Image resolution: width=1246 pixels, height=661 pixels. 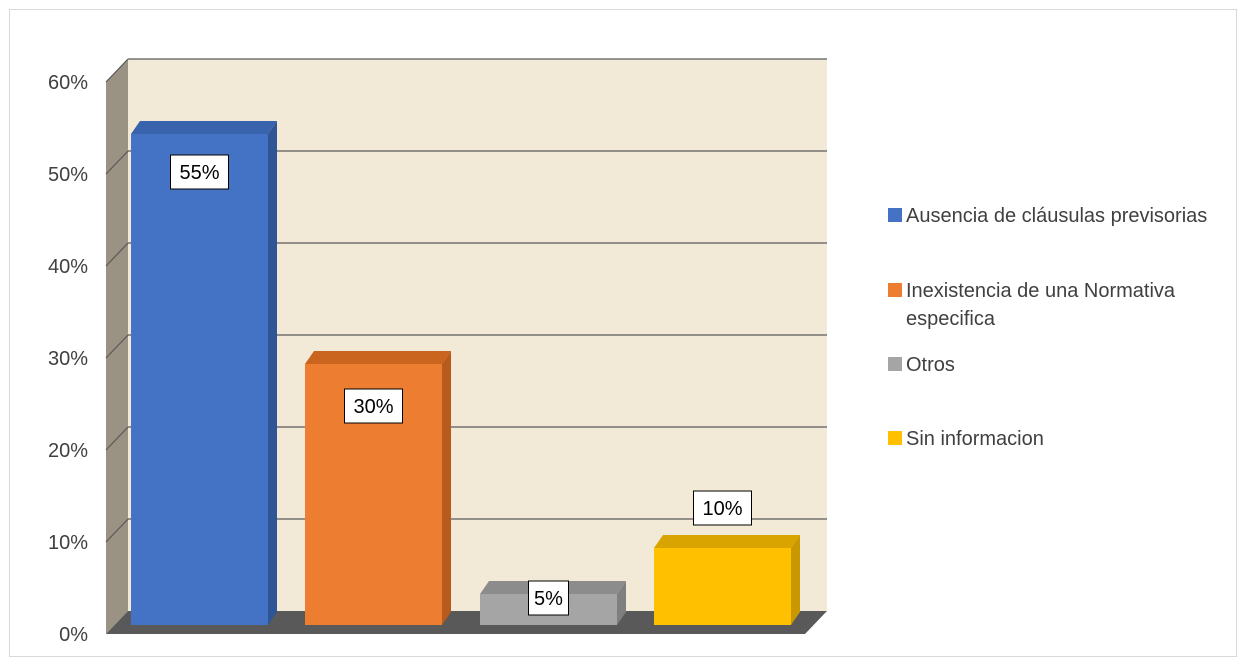 I want to click on data-label: 30%, so click(x=373, y=407).